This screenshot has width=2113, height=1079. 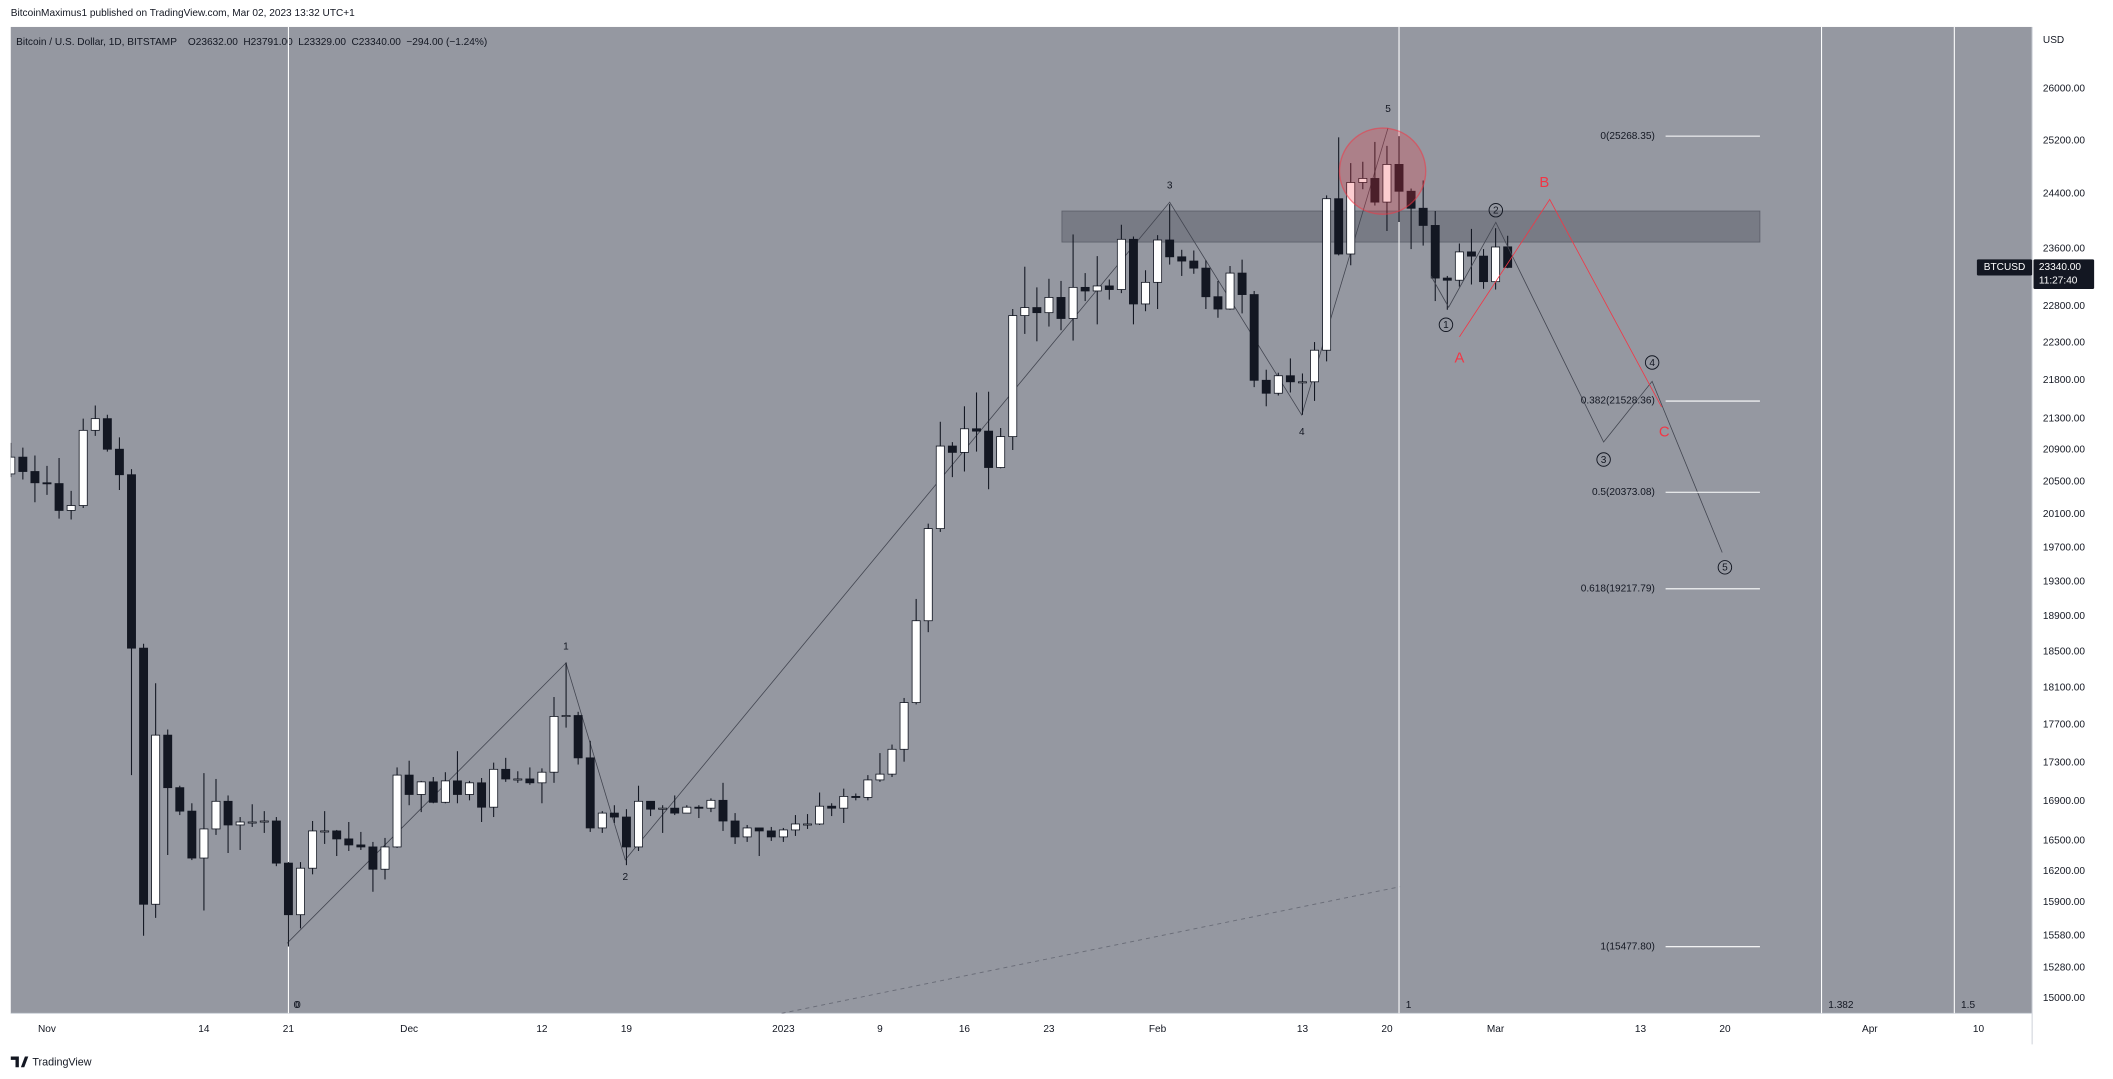 What do you see at coordinates (2064, 841) in the screenshot?
I see `y-tick-label: 16500.00` at bounding box center [2064, 841].